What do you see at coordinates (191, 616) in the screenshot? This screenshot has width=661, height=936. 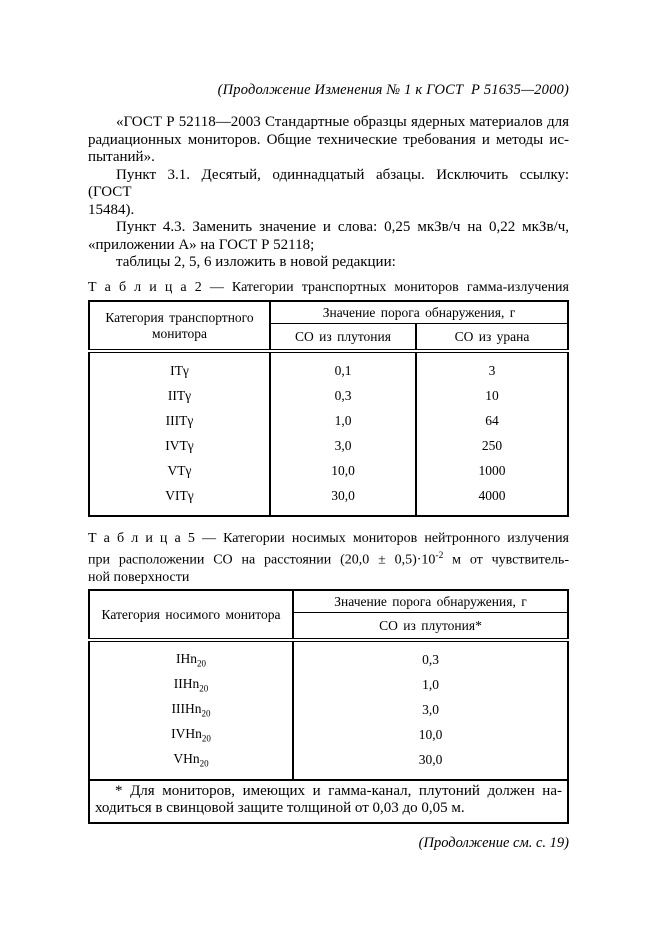 I see `table5-header-category: Категория носимого монитора` at bounding box center [191, 616].